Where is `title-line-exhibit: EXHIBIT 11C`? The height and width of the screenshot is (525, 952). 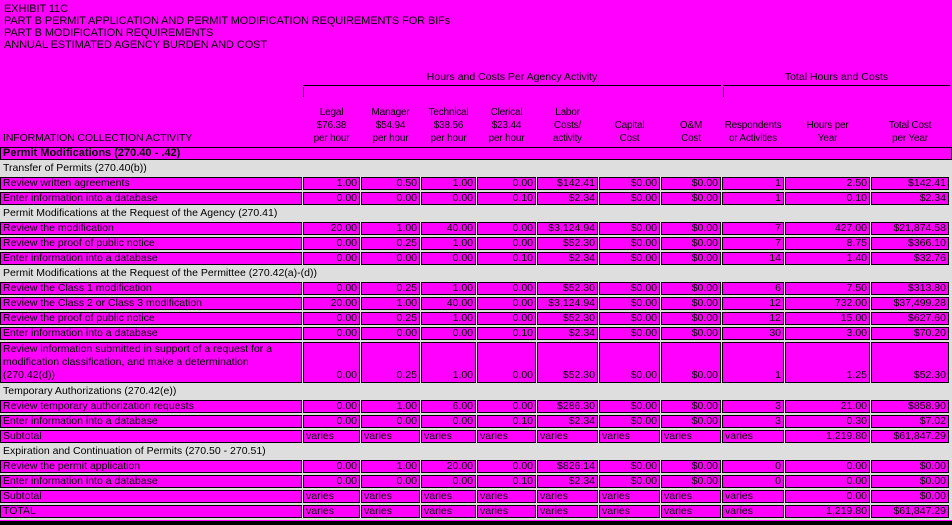 title-line-exhibit: EXHIBIT 11C is located at coordinates (36, 9).